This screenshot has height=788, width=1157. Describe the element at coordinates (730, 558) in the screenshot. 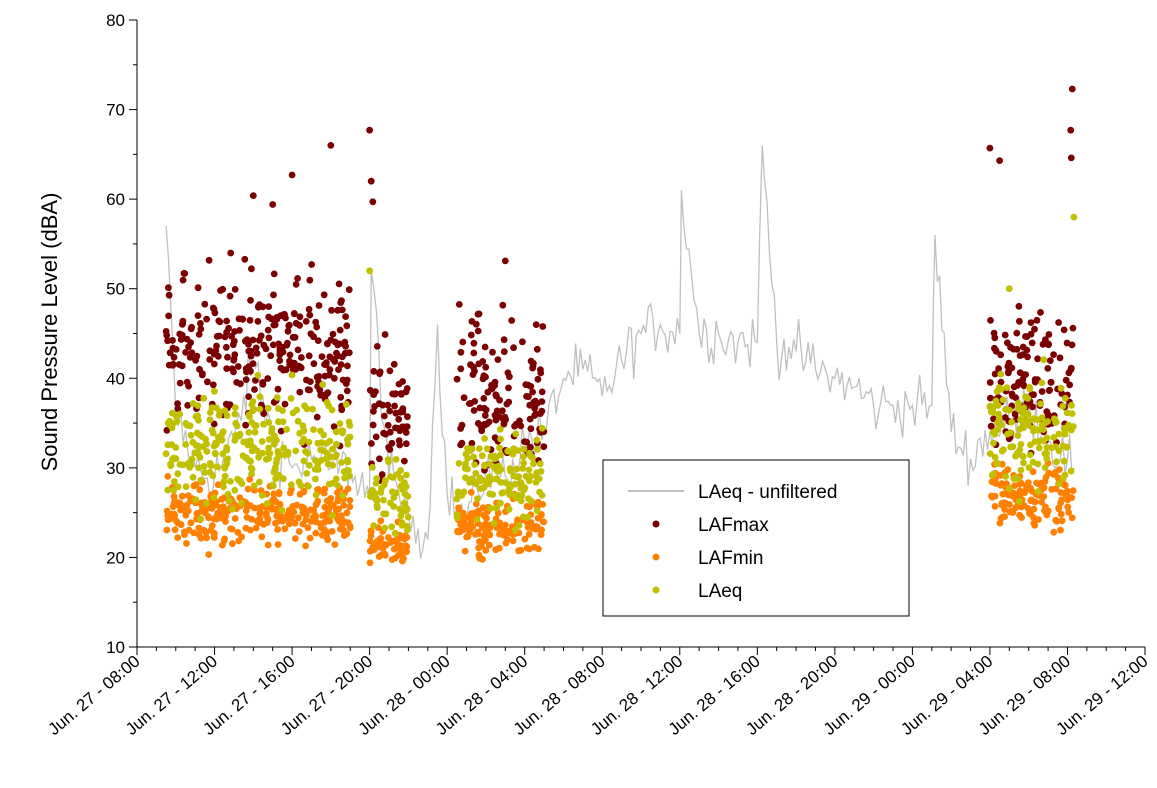

I see `legend-label-2: LAFmin` at that location.